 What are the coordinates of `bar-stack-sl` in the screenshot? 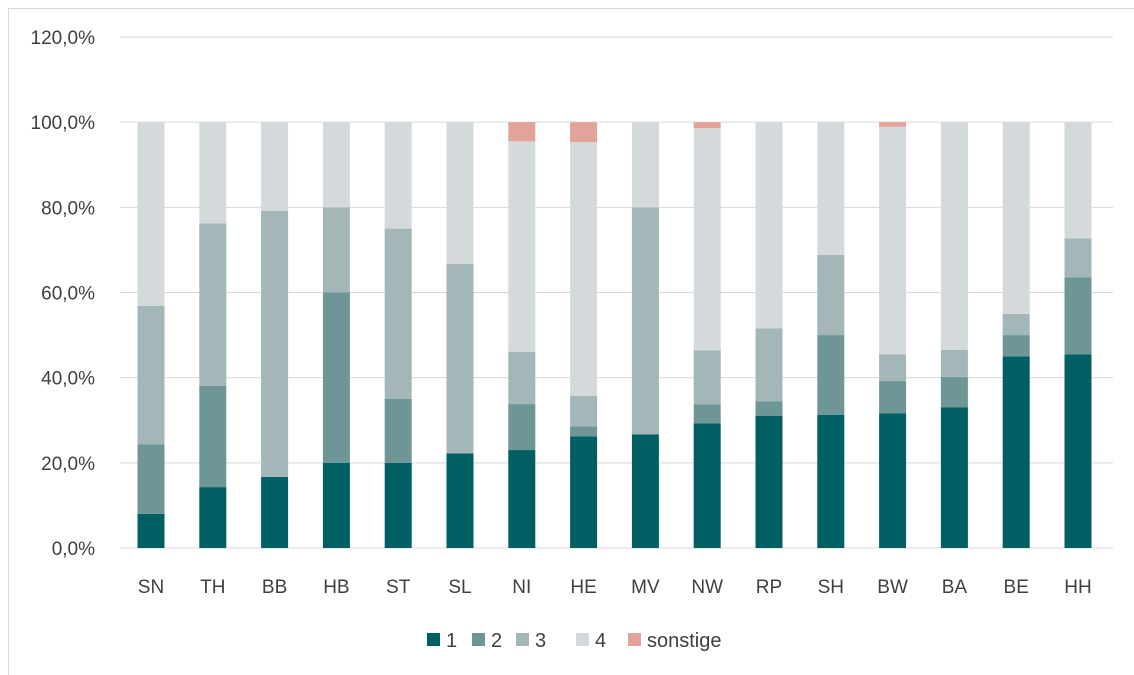 It's located at (460, 335).